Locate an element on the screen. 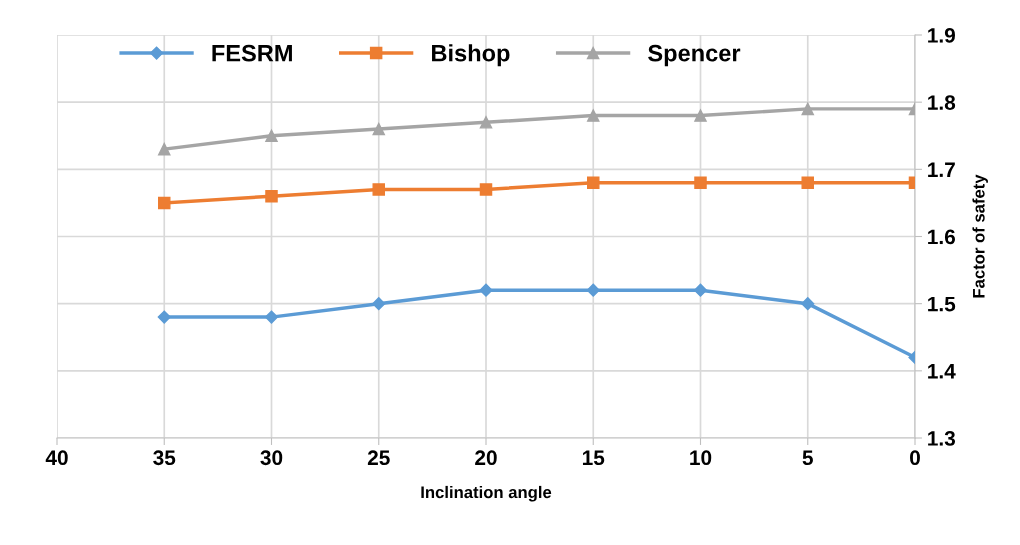 The width and height of the screenshot is (1020, 545). x-tick-label: 40 is located at coordinates (56, 458).